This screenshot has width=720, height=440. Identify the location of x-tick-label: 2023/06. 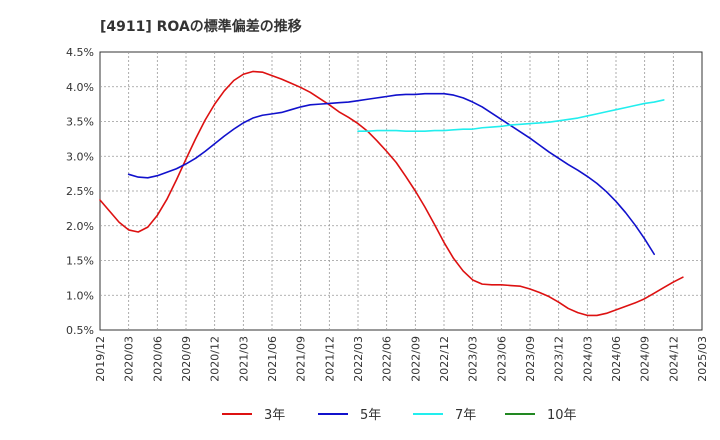
(501, 359).